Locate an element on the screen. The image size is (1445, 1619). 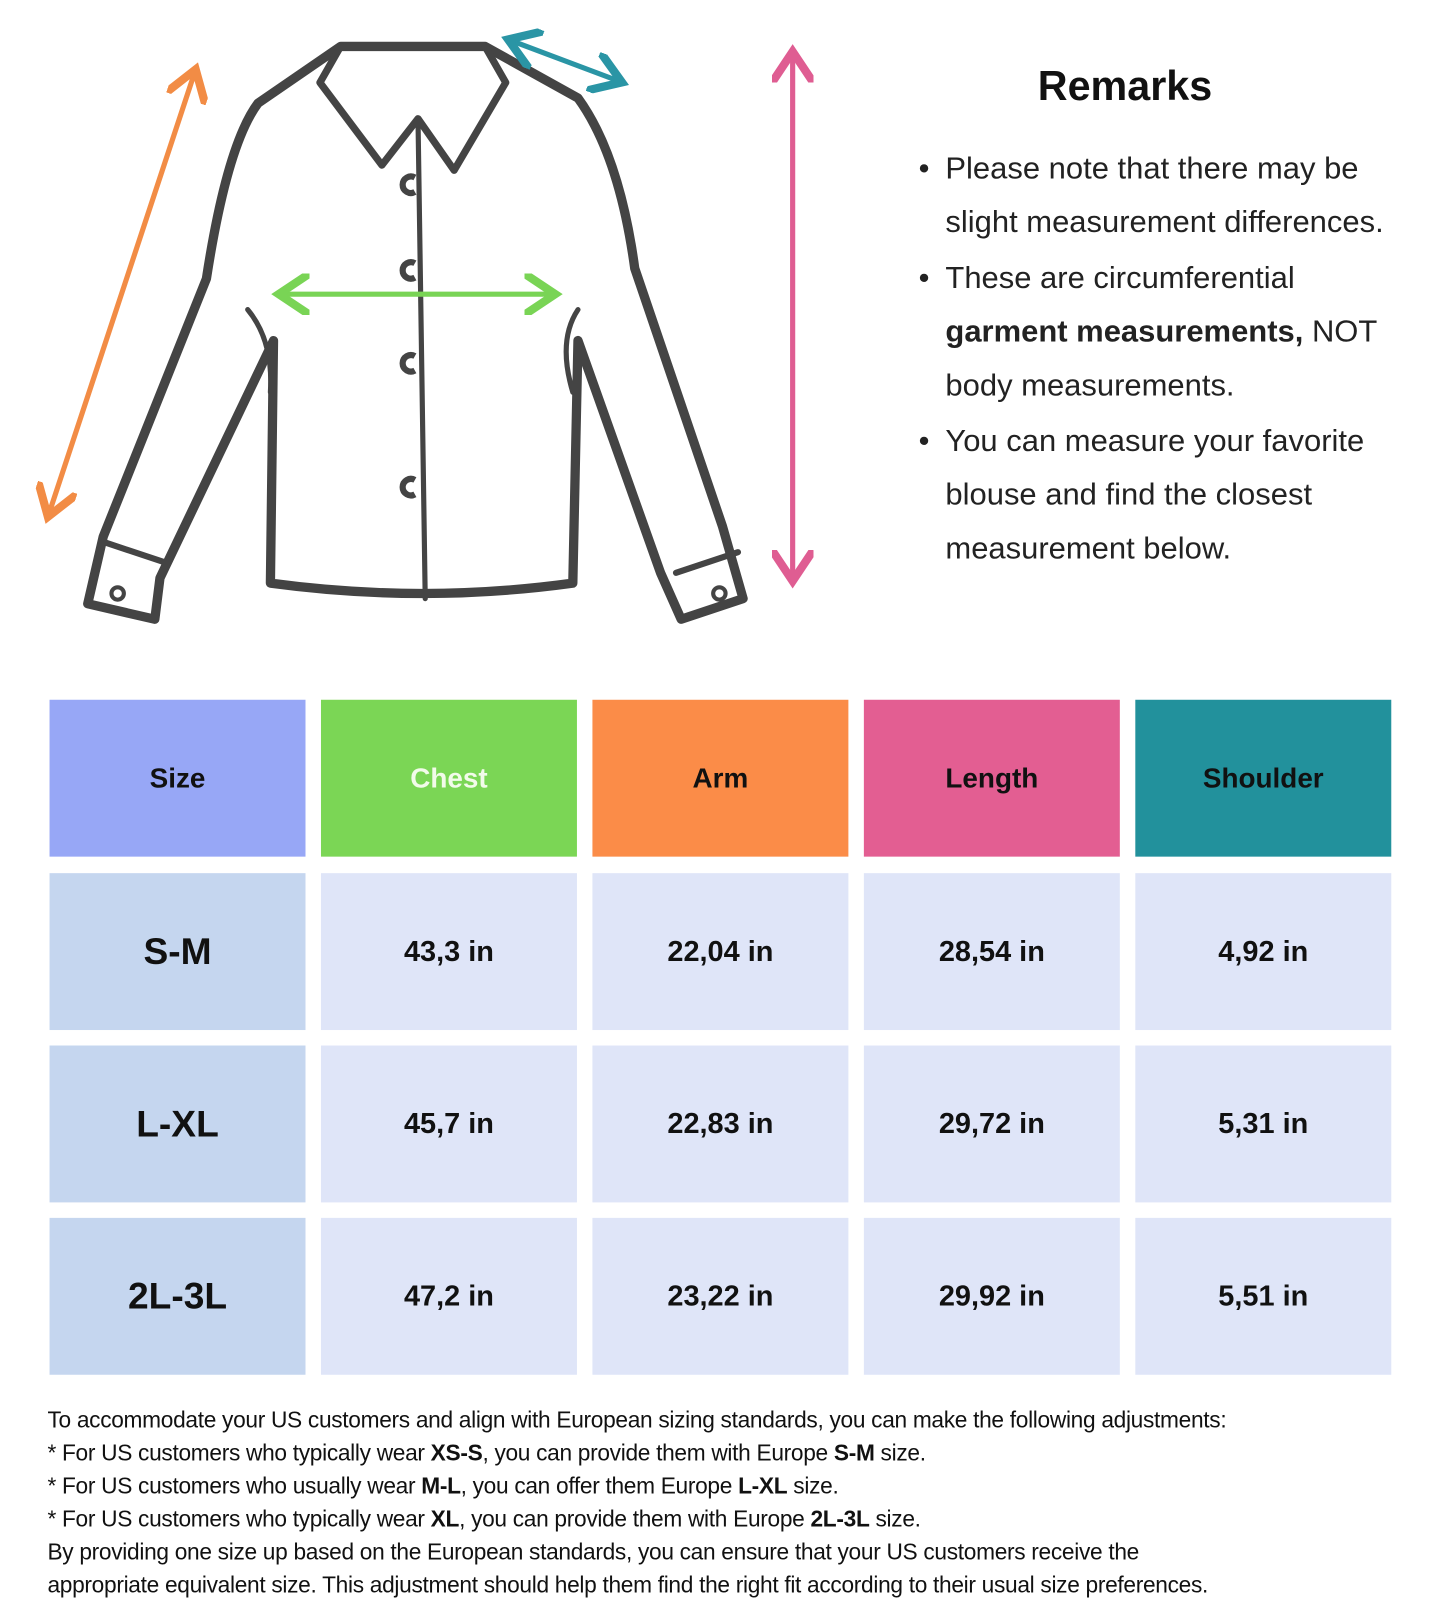
chest-cell: 47,2 in is located at coordinates (448, 1296).